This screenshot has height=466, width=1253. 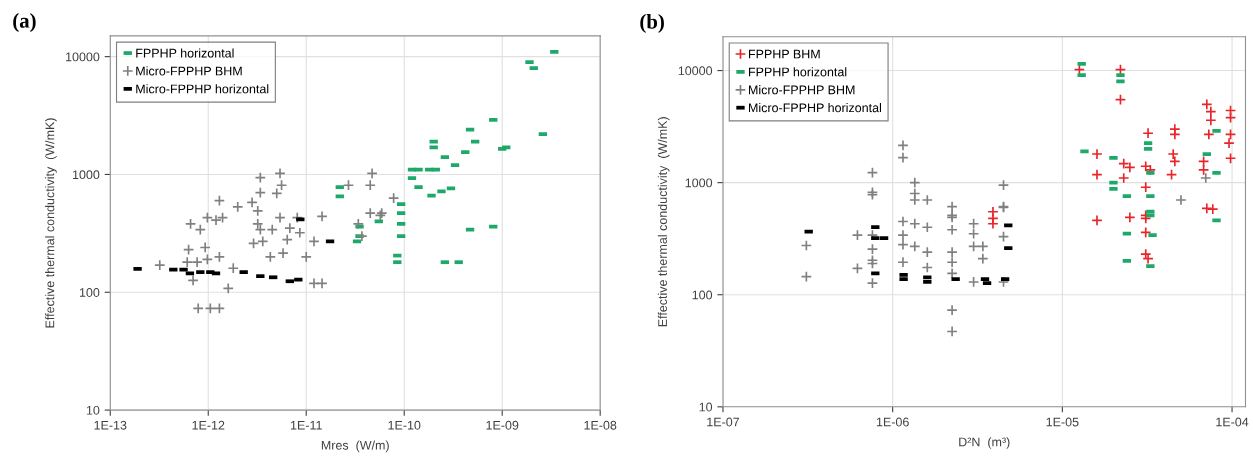 What do you see at coordinates (892, 422) in the screenshot?
I see `x-tick-label: 1E-06` at bounding box center [892, 422].